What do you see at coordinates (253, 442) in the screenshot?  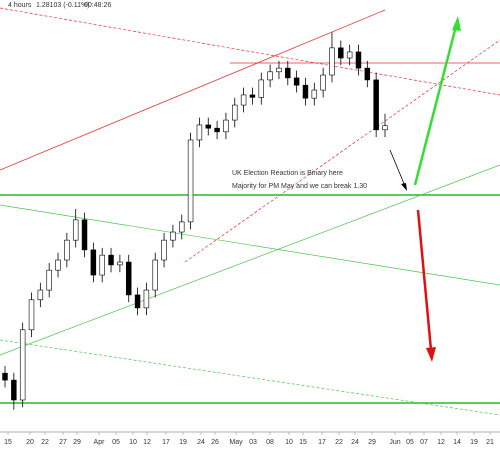 I see `x-tick-label: 03` at bounding box center [253, 442].